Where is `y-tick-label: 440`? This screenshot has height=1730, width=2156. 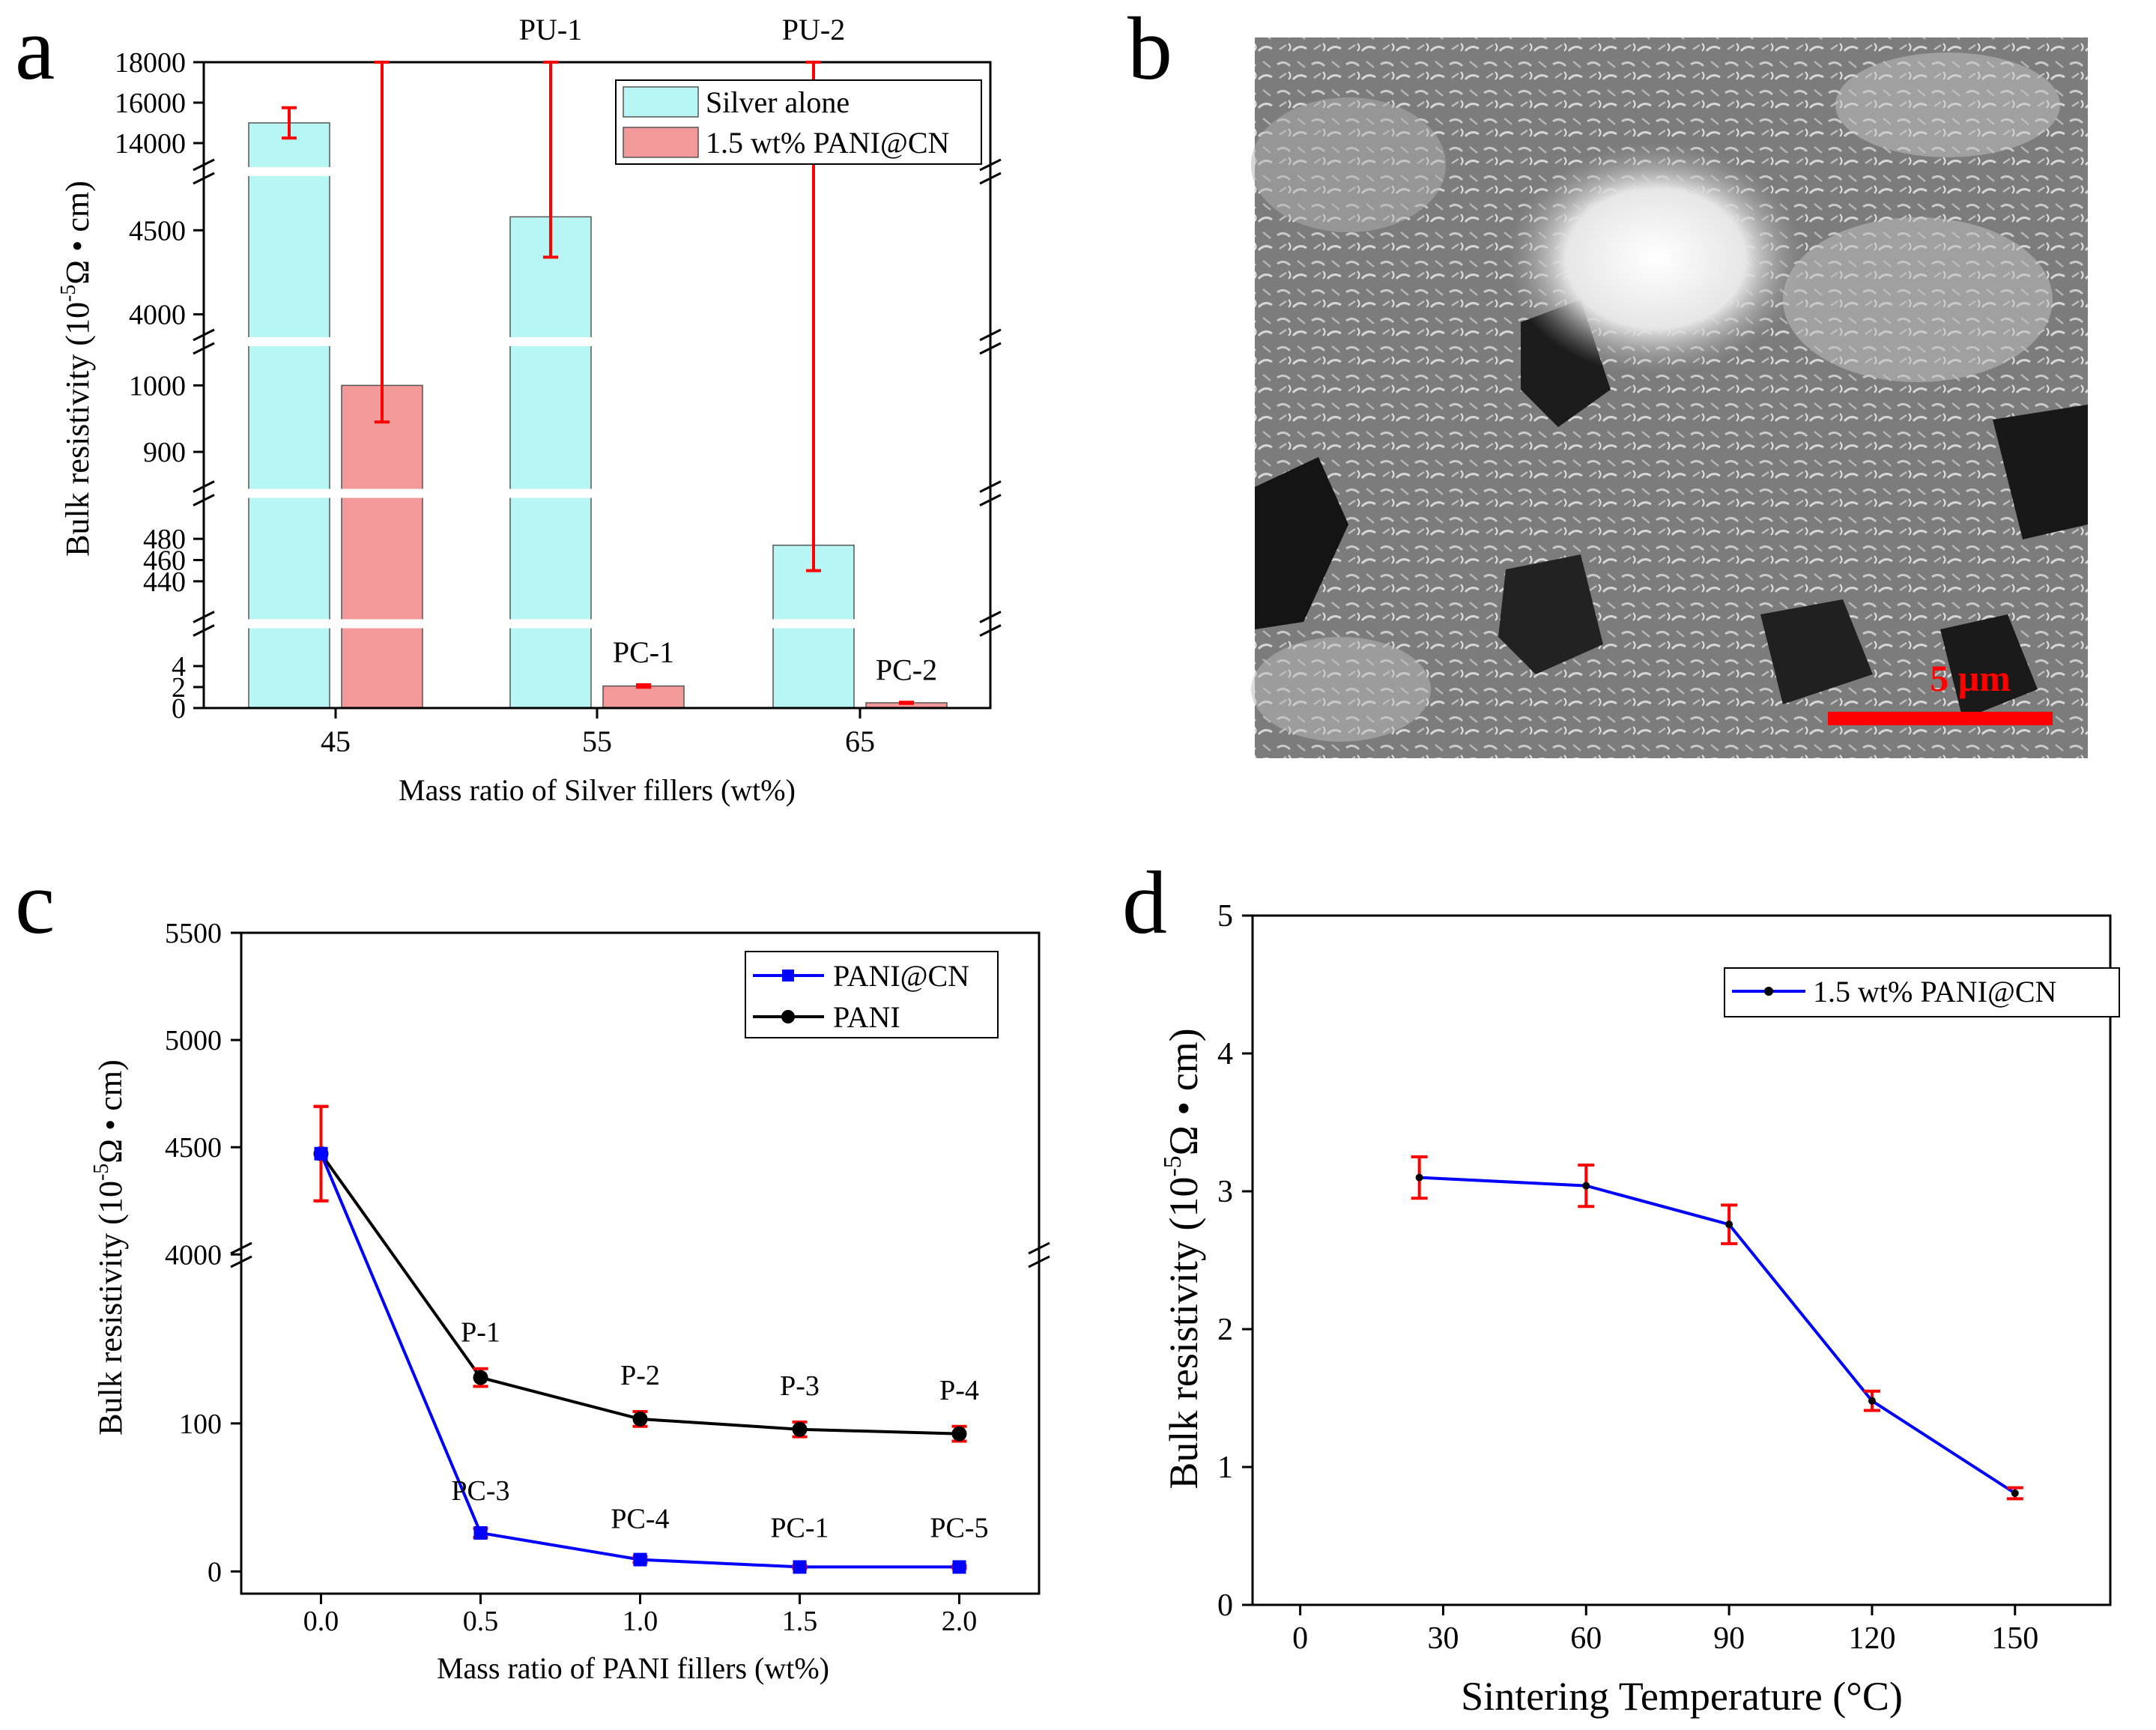 y-tick-label: 440 is located at coordinates (164, 582).